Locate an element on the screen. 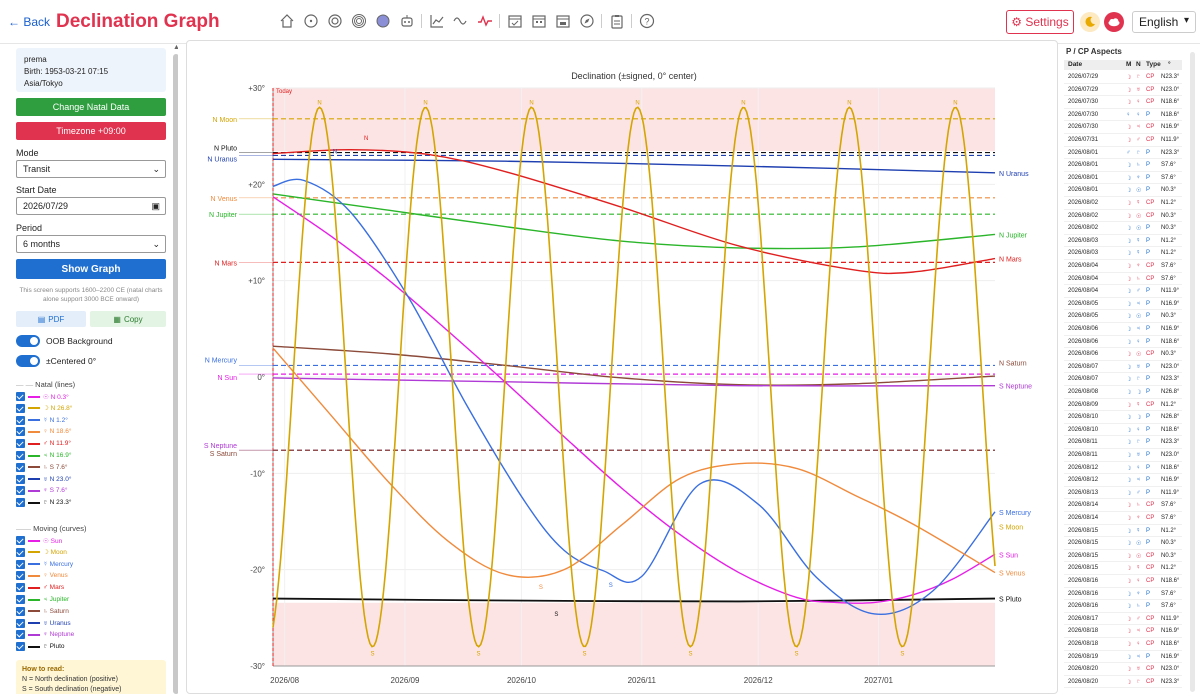 The image size is (1200, 698). cell-natal: ♅ is located at coordinates (1138, 669).